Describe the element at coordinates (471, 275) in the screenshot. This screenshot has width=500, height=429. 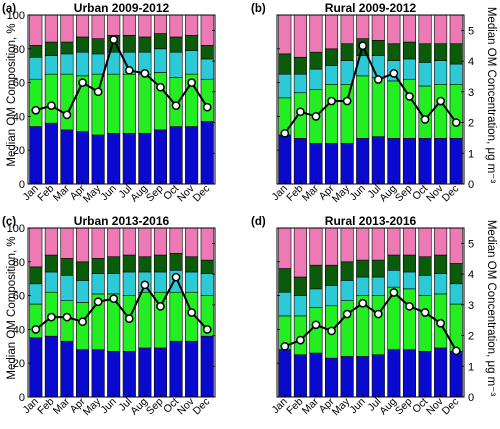
I see `y2-tick-label: 4` at that location.